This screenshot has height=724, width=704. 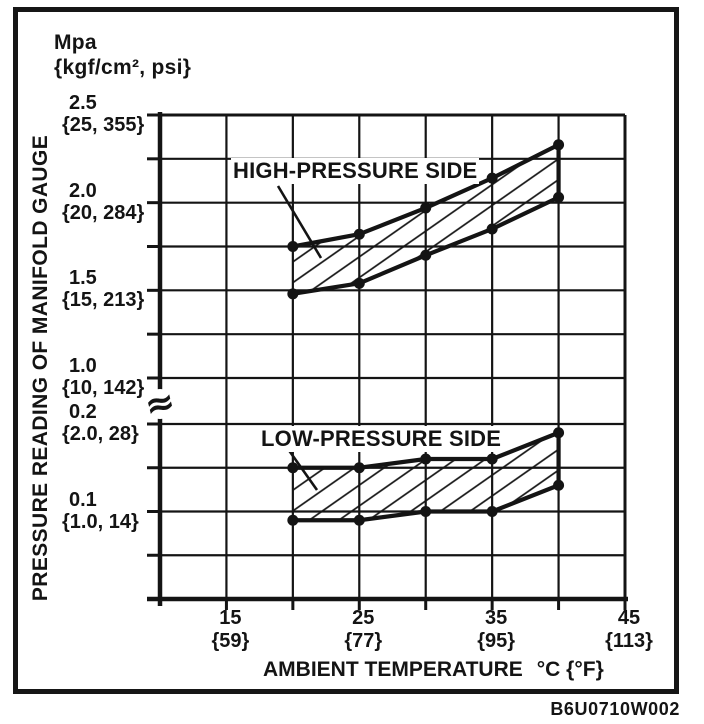 What do you see at coordinates (615, 709) in the screenshot?
I see `figure-code: B6U0710W002` at bounding box center [615, 709].